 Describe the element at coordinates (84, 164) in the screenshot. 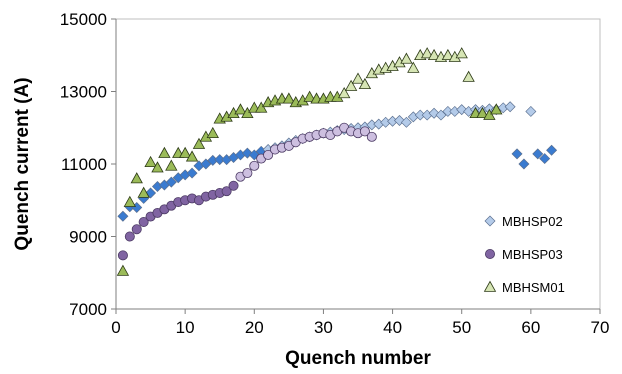

I see `y-tick-label: 11000` at that location.